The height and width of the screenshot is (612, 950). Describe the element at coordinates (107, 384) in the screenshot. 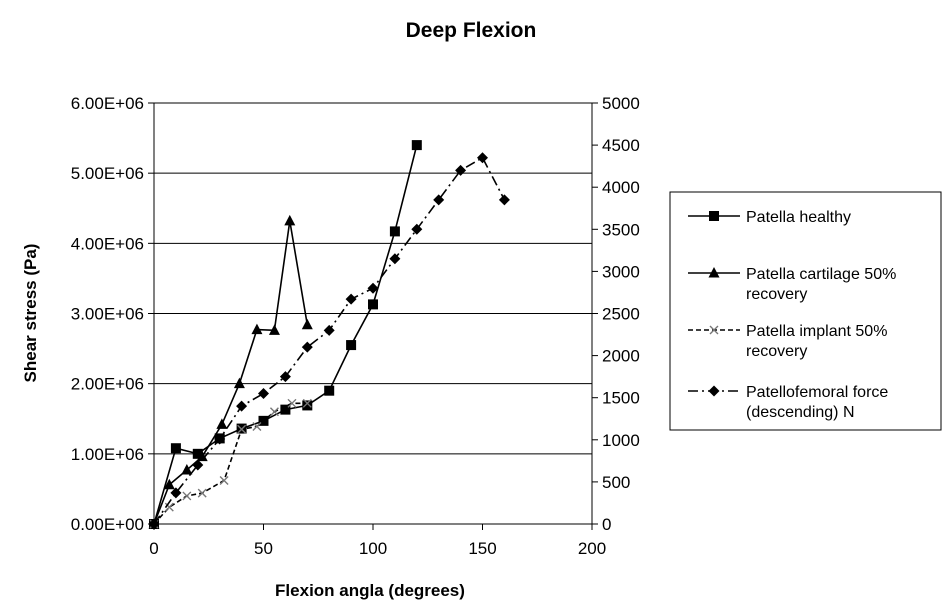

I see `y-tick-label: 2.00E+06` at that location.